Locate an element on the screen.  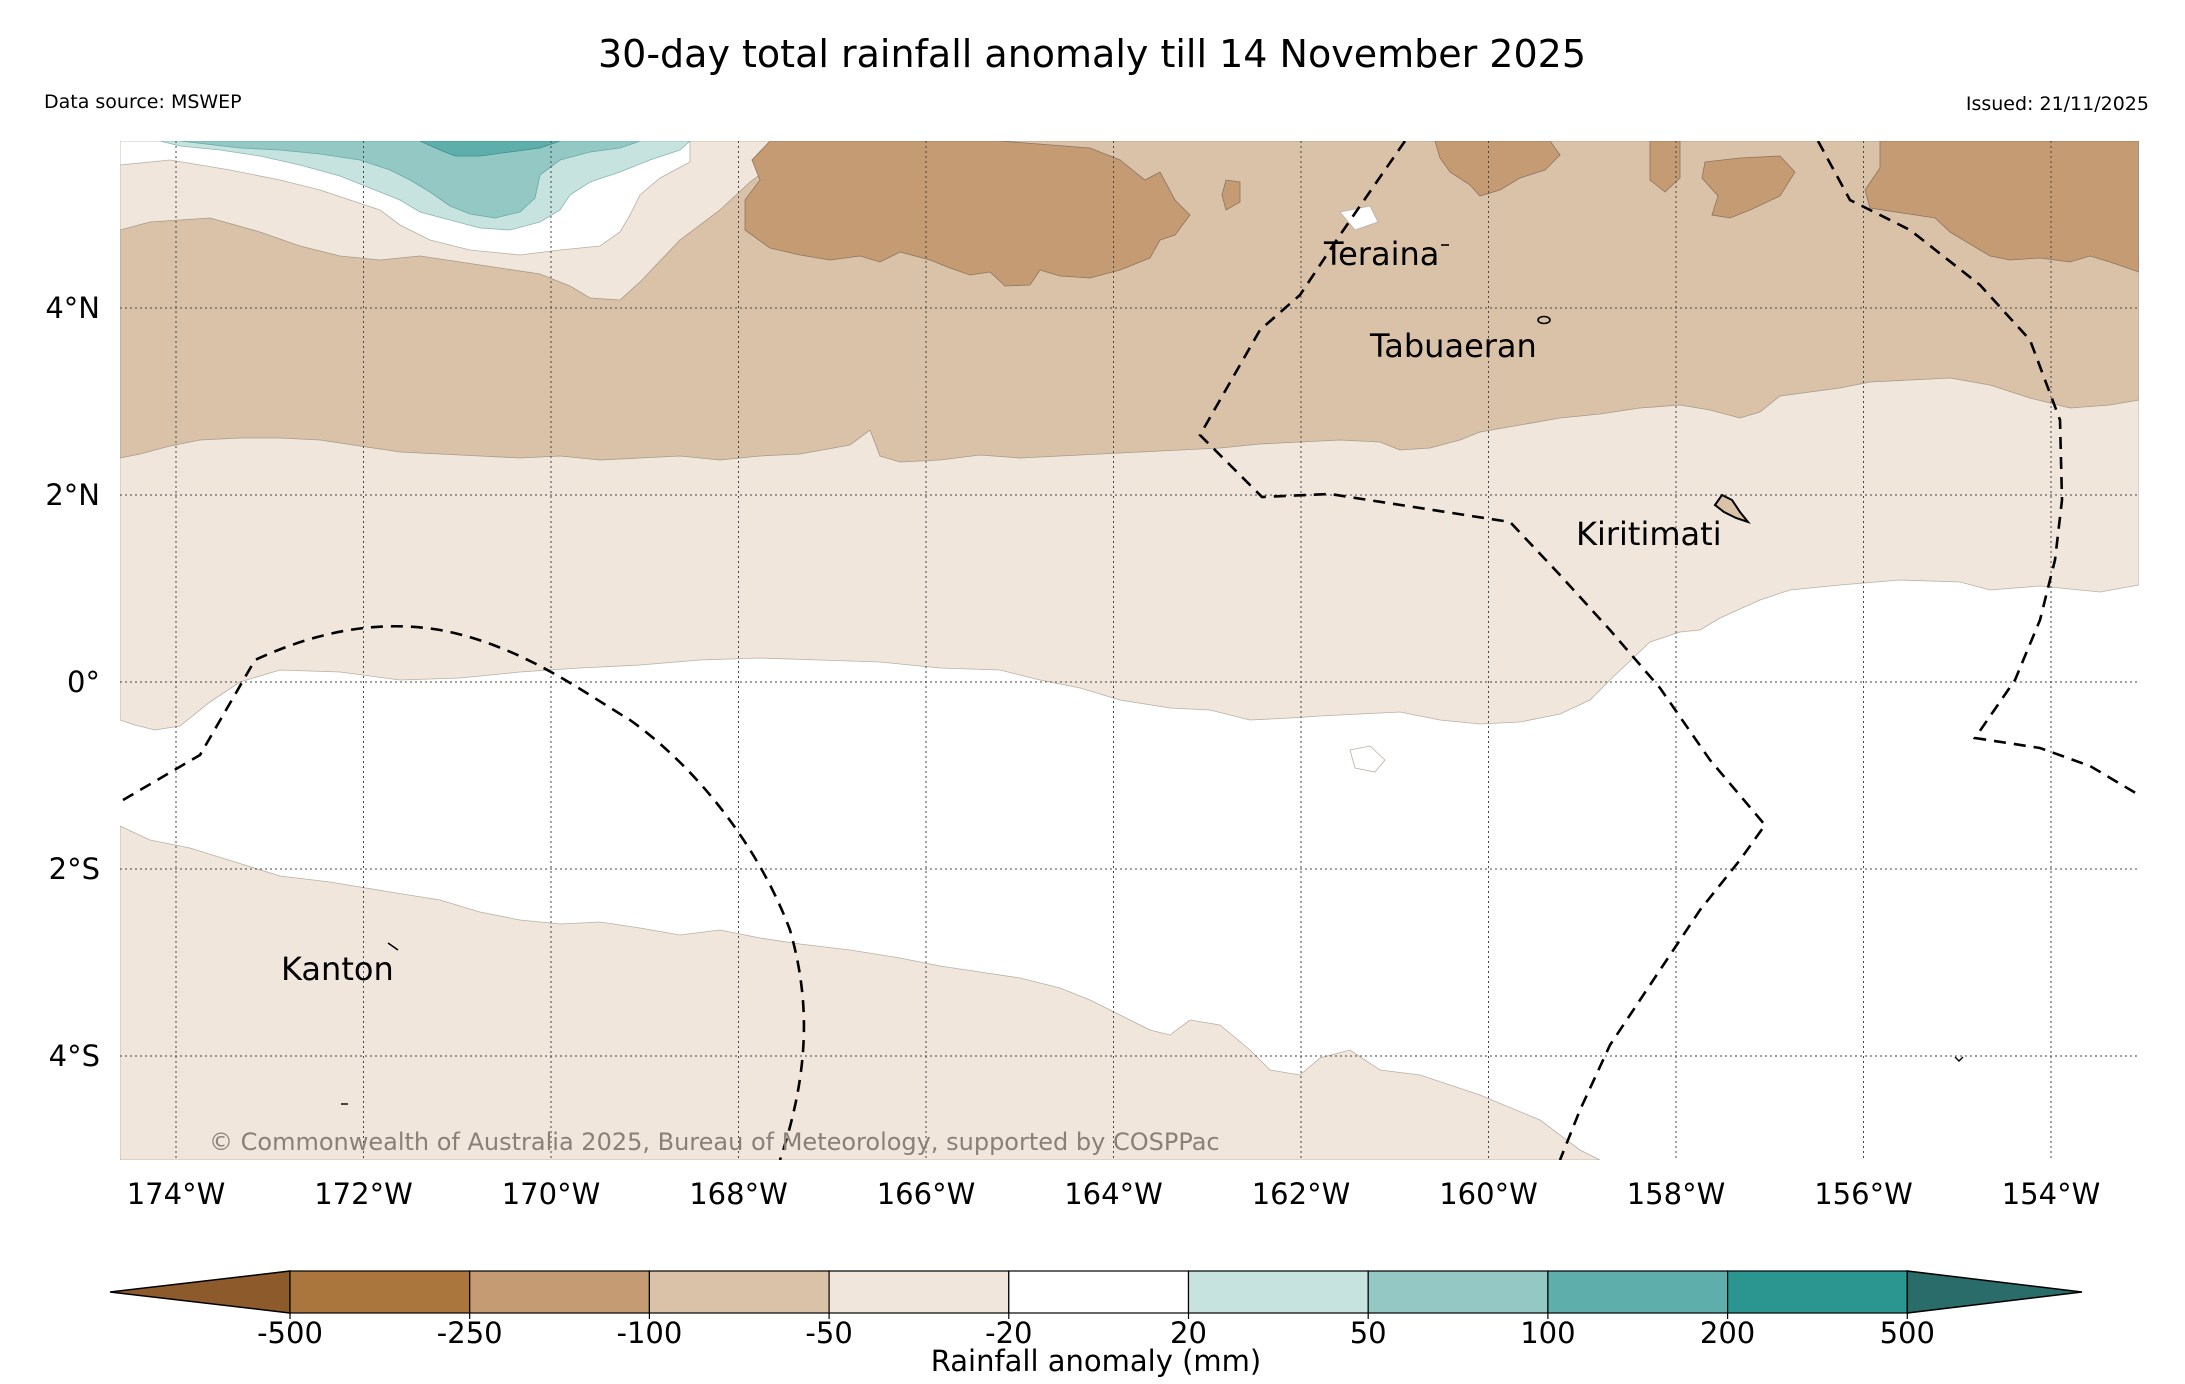
longitude-tick-label: 166°W is located at coordinates (926, 1194).